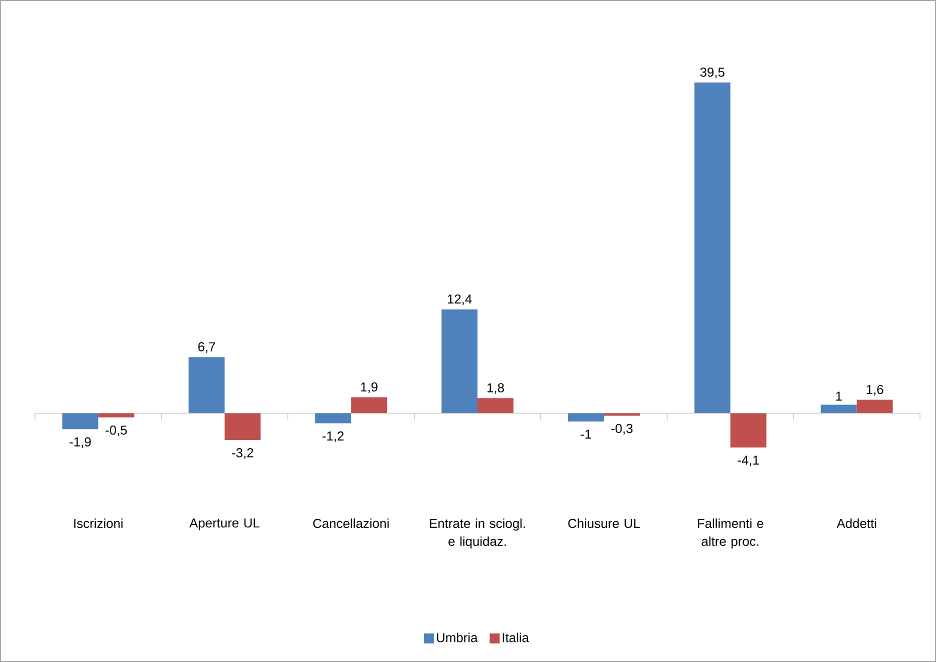 The height and width of the screenshot is (662, 936). Describe the element at coordinates (351, 523) in the screenshot. I see `x-tick-label: Cancellazioni` at that location.